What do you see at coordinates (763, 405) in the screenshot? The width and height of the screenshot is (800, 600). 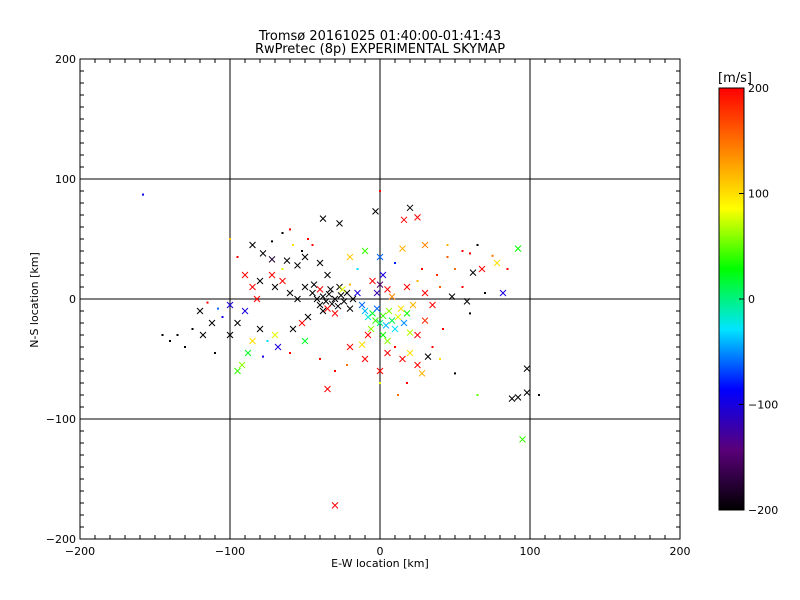 I see `colorbar-tick-label: −100` at bounding box center [763, 405].